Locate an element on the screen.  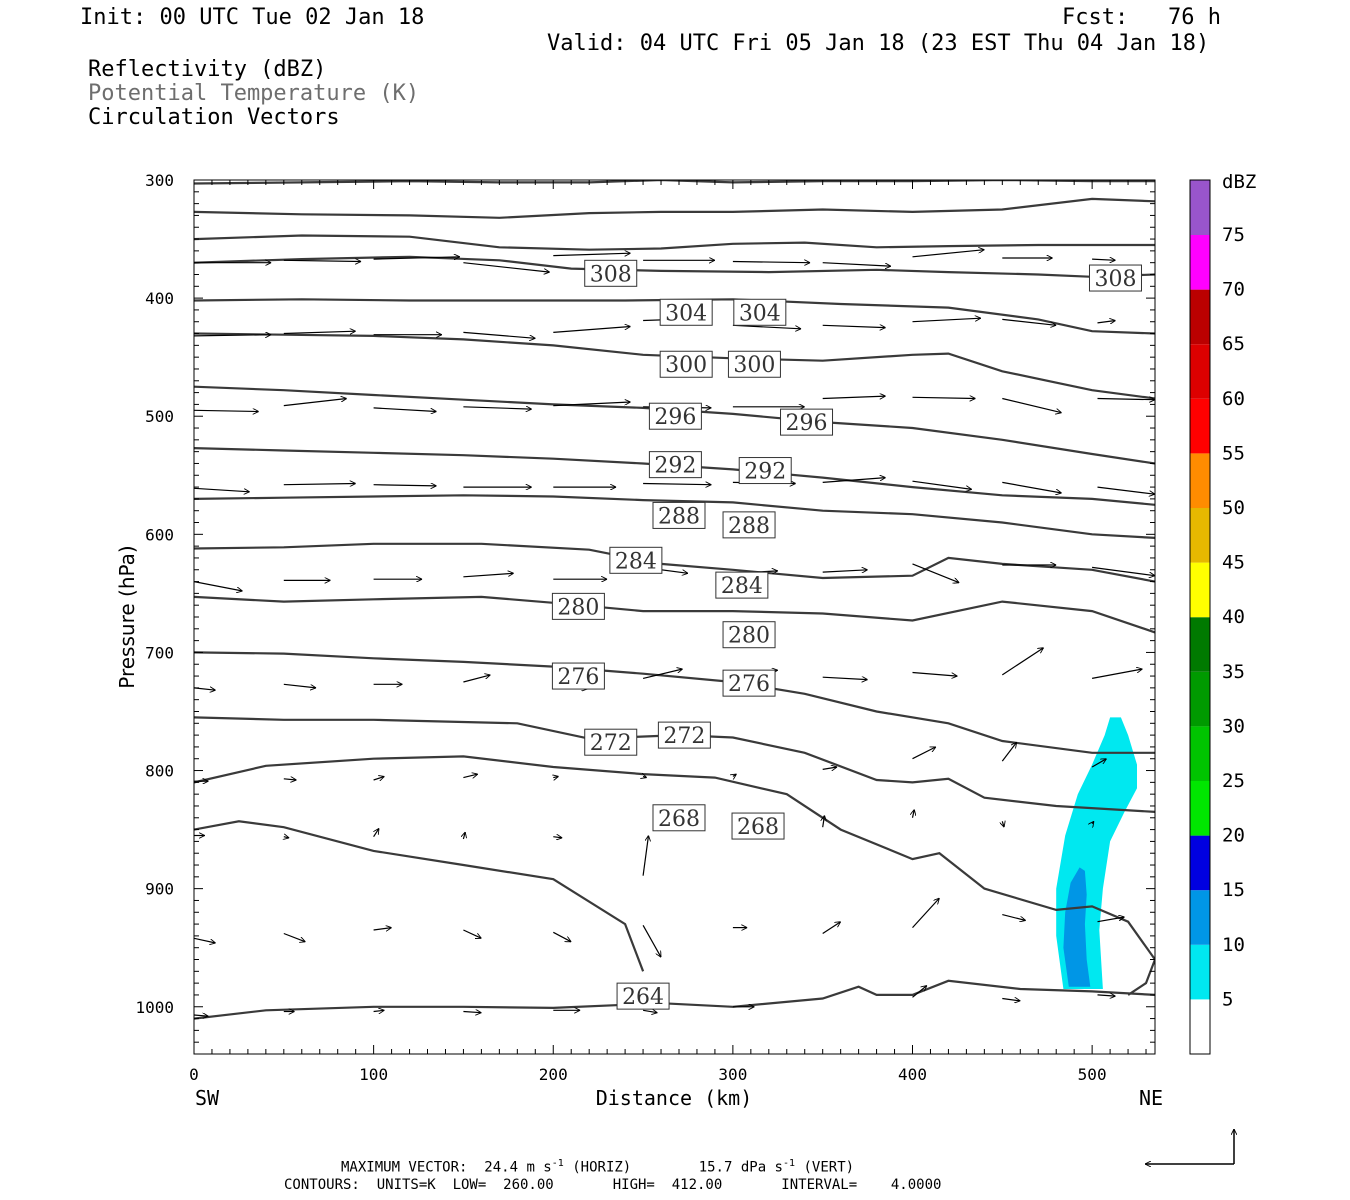
forecast-hour-text: Fcst: 76 h is located at coordinates (1141, 17).